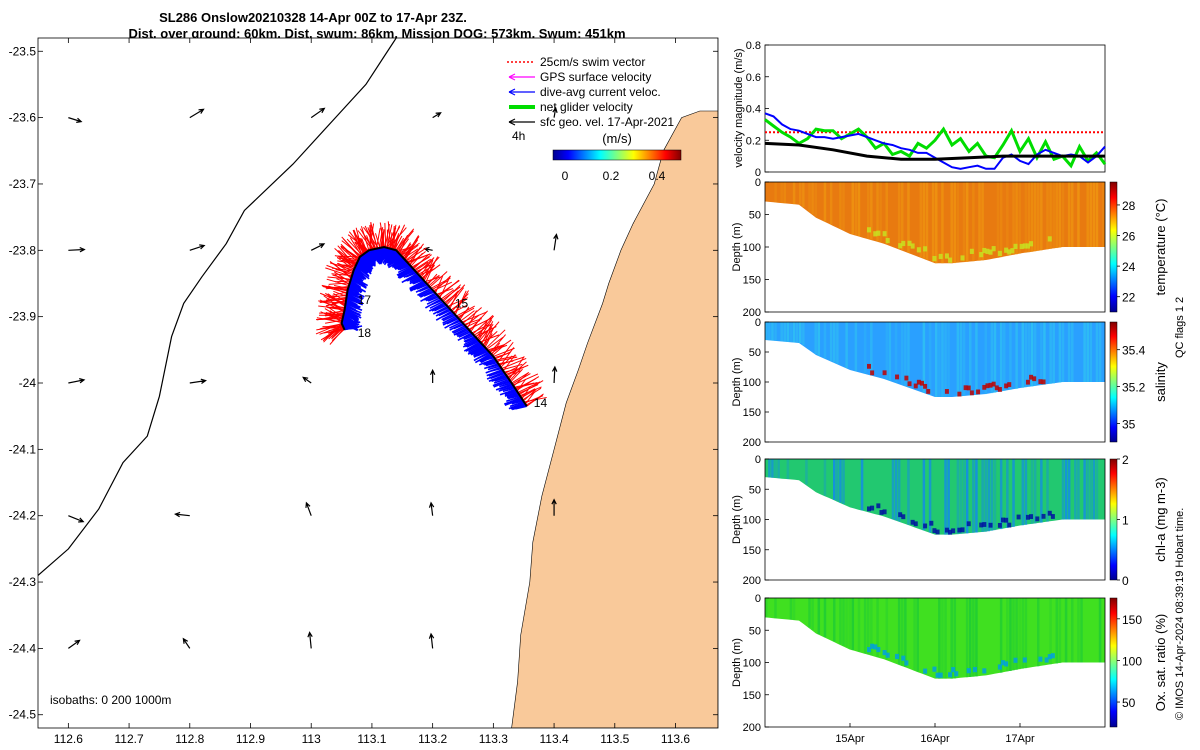 The height and width of the screenshot is (750, 1200). What do you see at coordinates (757, 109) in the screenshot?
I see `velocity-y-ticks: 0 0.2 0.4 0.6 0.8` at bounding box center [757, 109].